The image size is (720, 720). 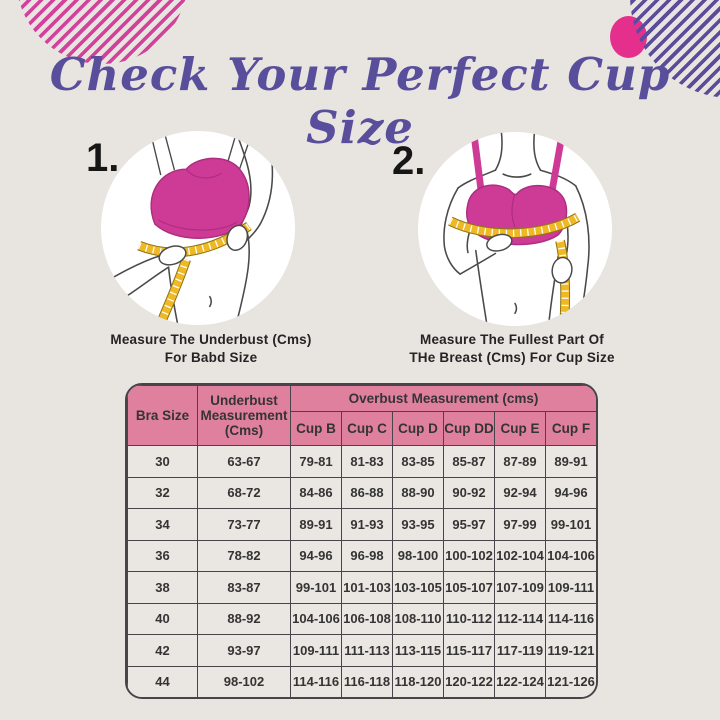 What do you see at coordinates (244, 555) in the screenshot?
I see `cell-underbust: 78-82` at bounding box center [244, 555].